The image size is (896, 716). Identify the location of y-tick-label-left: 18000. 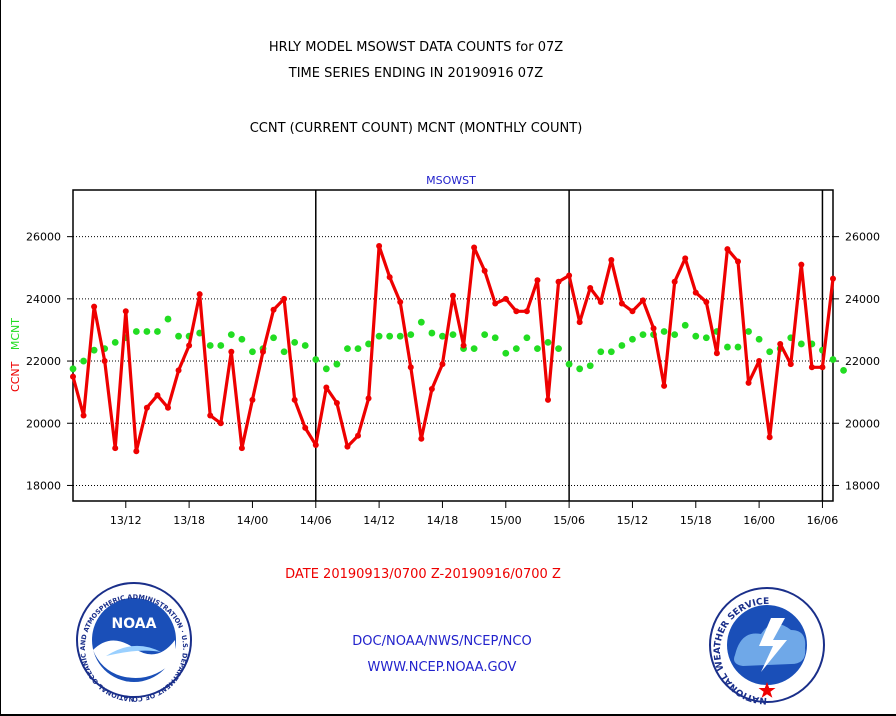
(43, 485).